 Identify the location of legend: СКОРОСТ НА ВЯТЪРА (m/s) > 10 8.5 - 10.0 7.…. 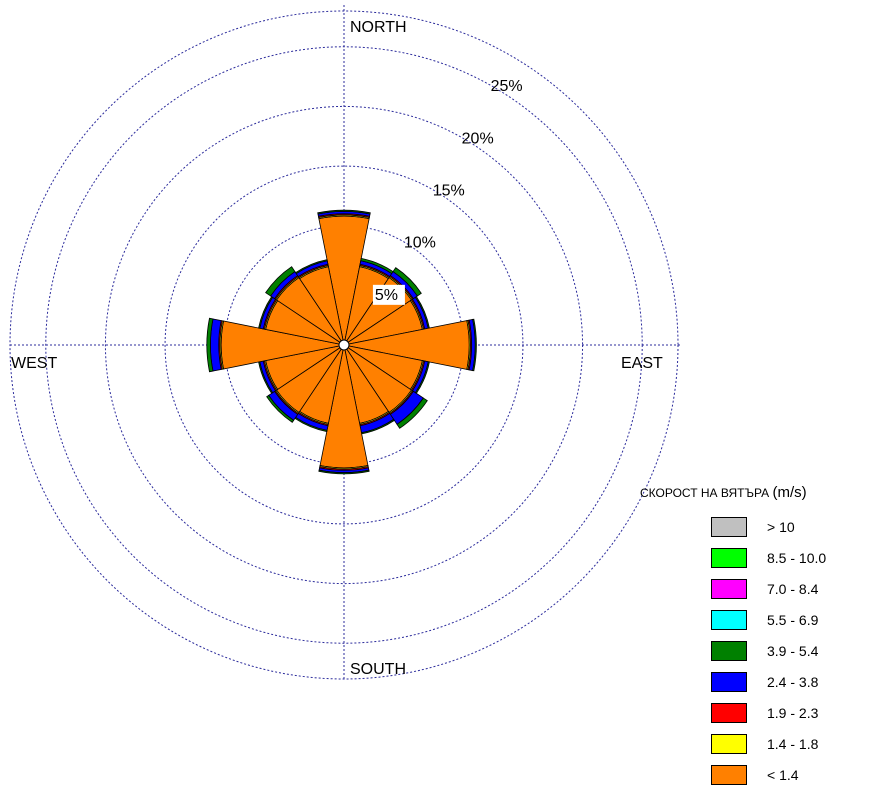
(755, 637).